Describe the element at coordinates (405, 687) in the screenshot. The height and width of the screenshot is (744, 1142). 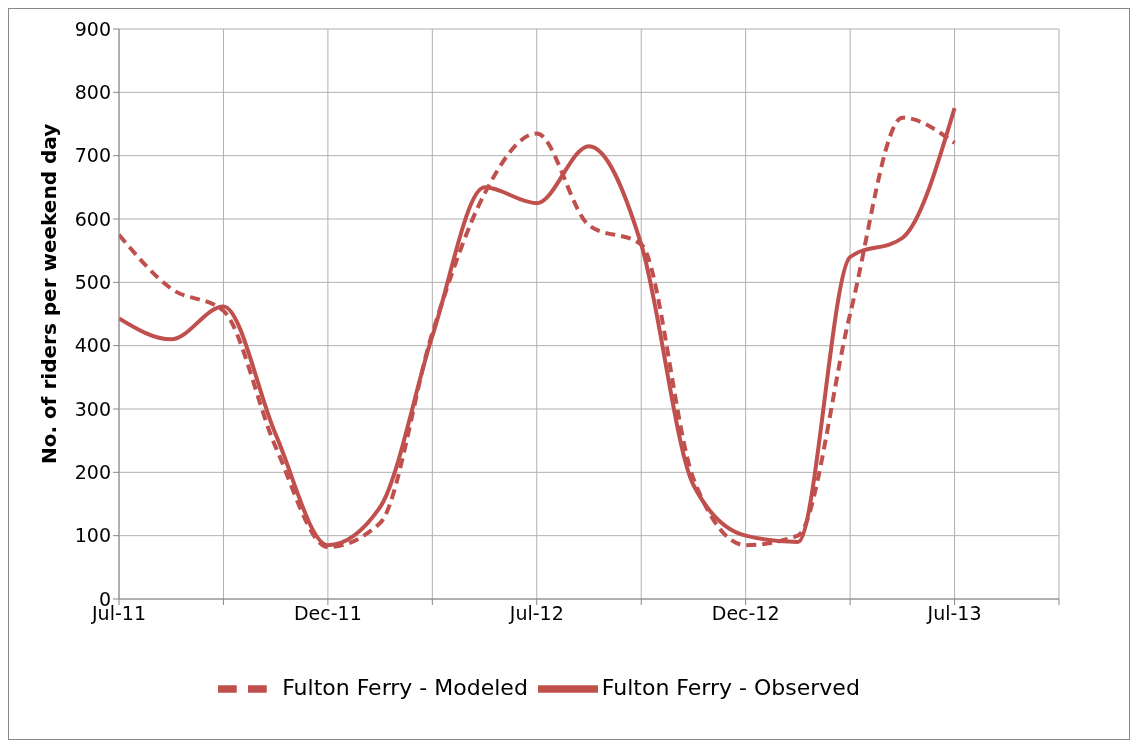
I see `legend-label: Fulton Ferry - Modeled` at that location.